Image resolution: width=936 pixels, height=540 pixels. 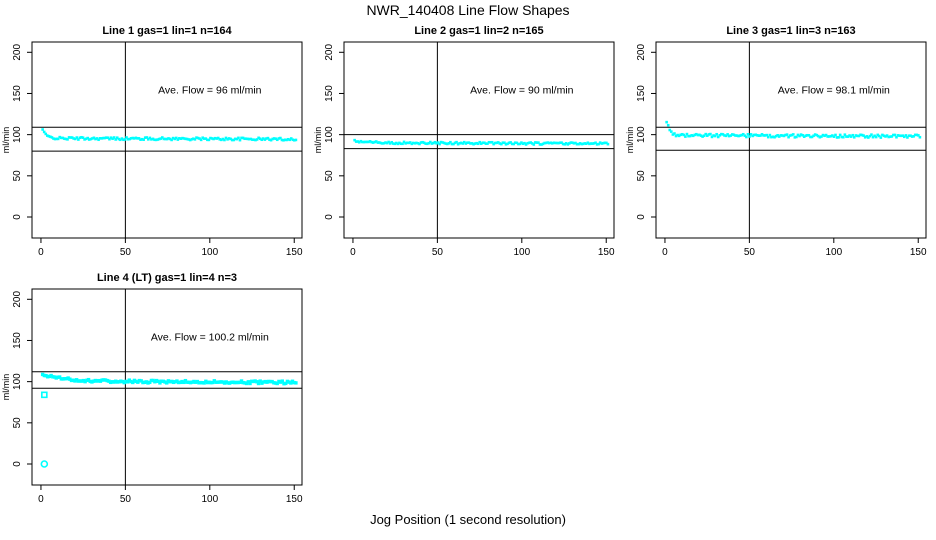 What do you see at coordinates (522, 90) in the screenshot?
I see `ave-flow-annotation: Ave. Flow = 90 ml/min` at bounding box center [522, 90].